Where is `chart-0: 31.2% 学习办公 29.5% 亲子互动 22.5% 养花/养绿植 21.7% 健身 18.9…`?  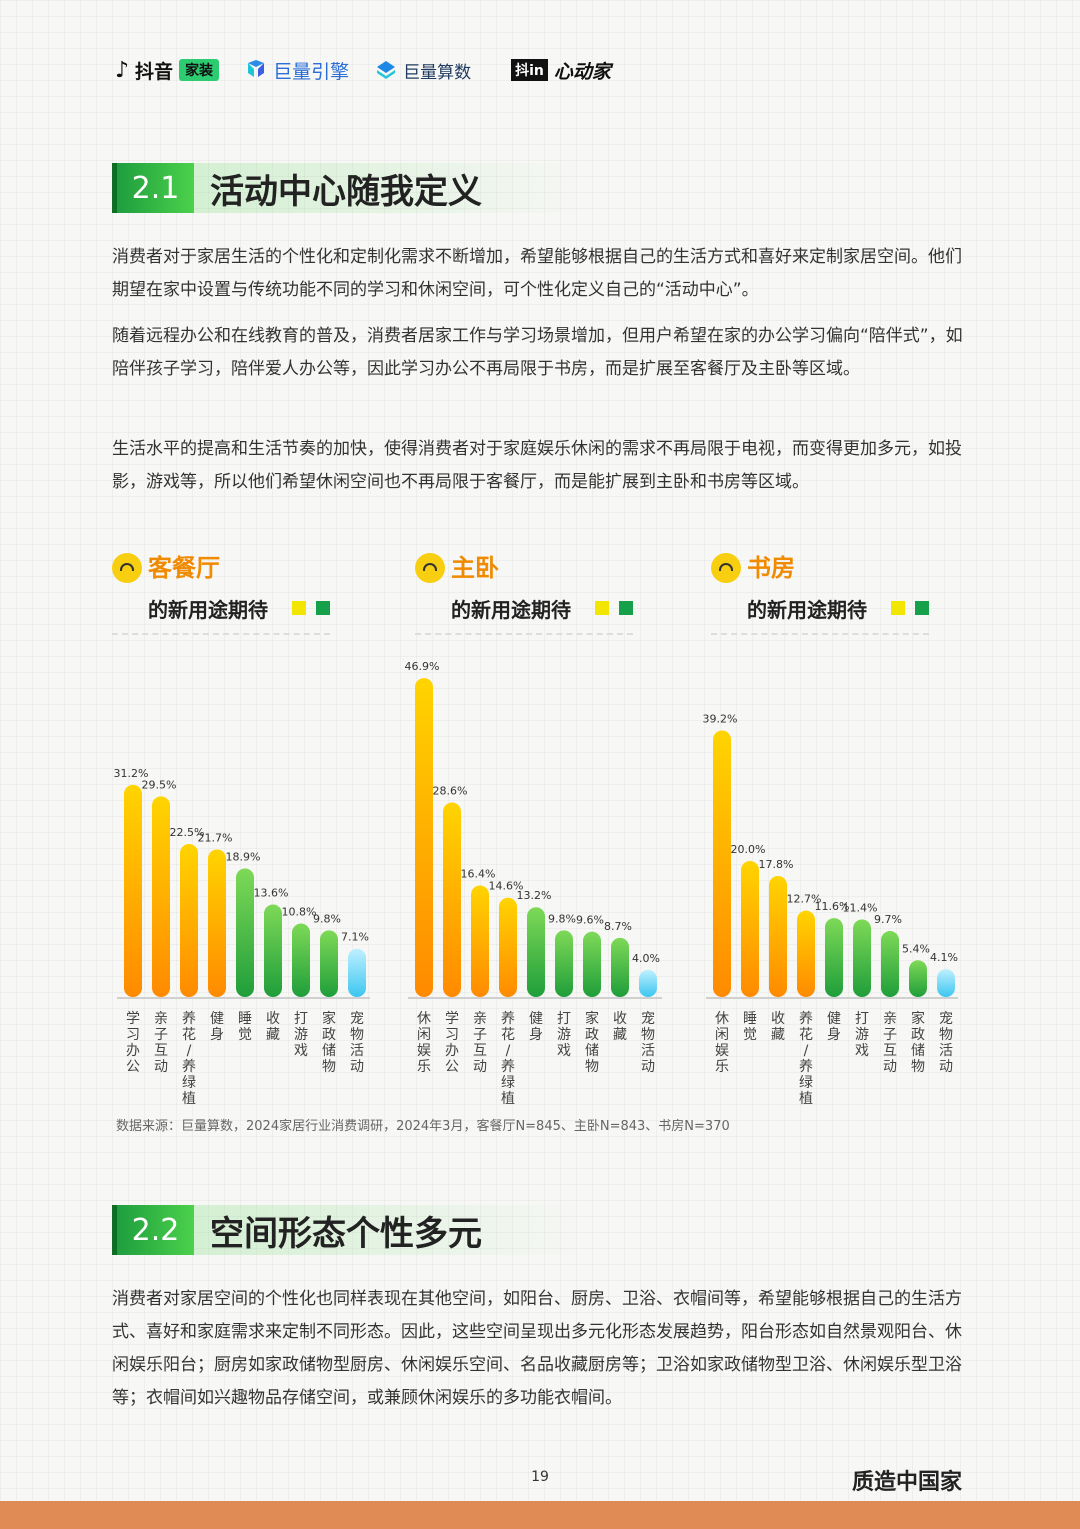 chart-0: 31.2% 学习办公 29.5% 亲子互动 22.5% 养花/养绿植 21.7% 健身 18.9… is located at coordinates (242, 937).